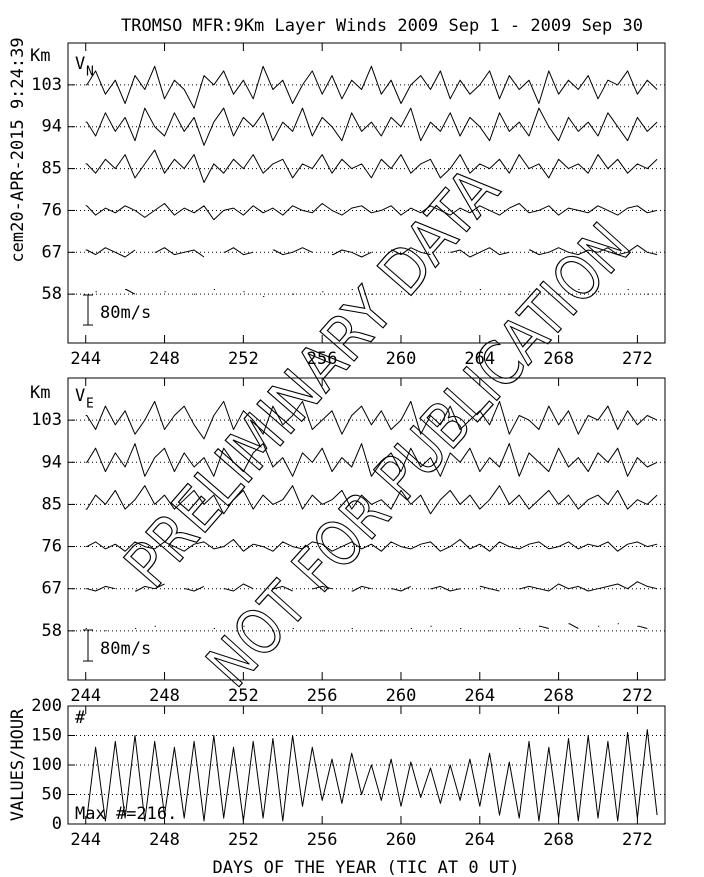  Describe the element at coordinates (126, 814) in the screenshot. I see `annotation: Max #=216.` at that location.